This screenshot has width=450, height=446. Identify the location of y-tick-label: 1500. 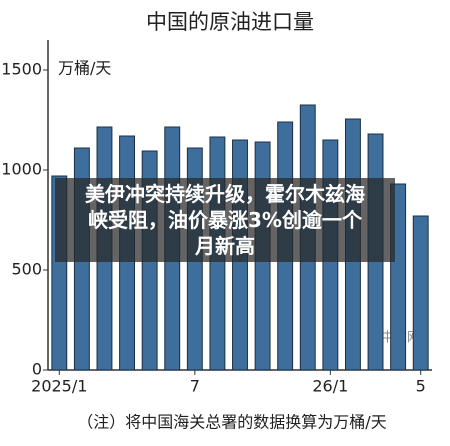
(21, 69).